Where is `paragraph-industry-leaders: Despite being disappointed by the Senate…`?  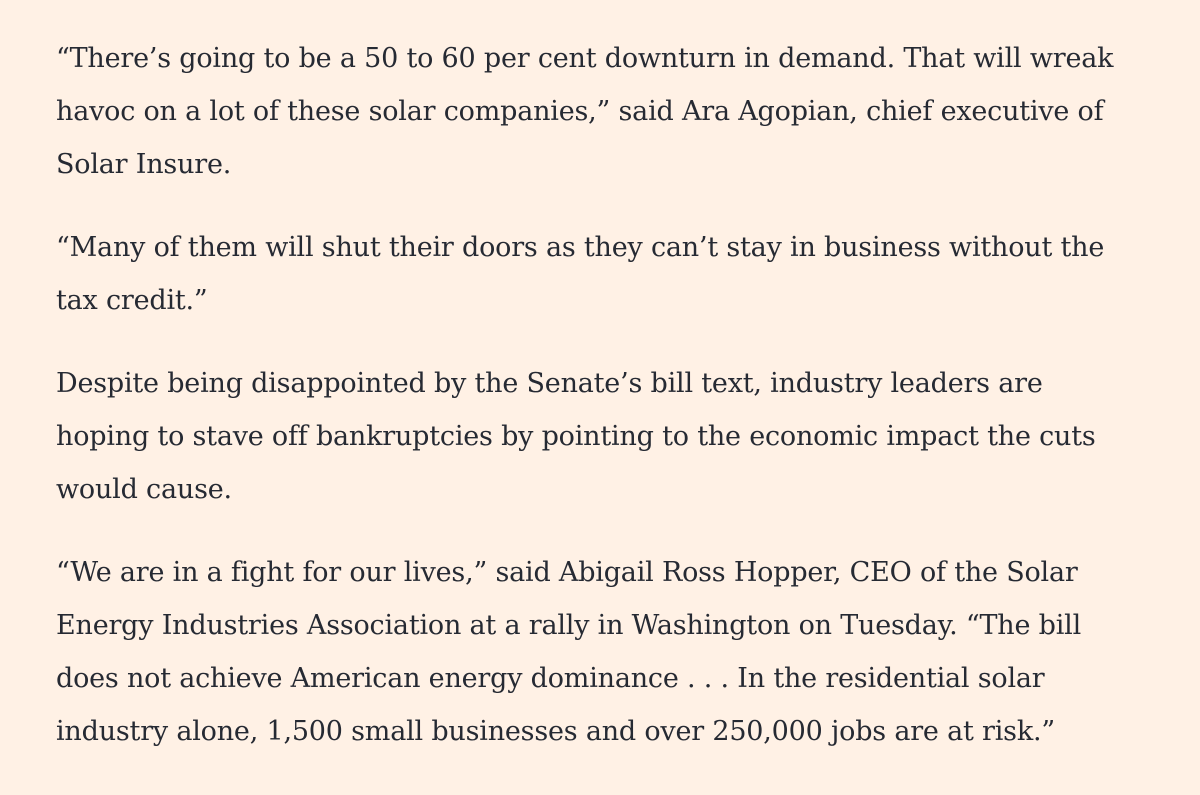 paragraph-industry-leaders: Despite being disappointed by the Senate… is located at coordinates (576, 436).